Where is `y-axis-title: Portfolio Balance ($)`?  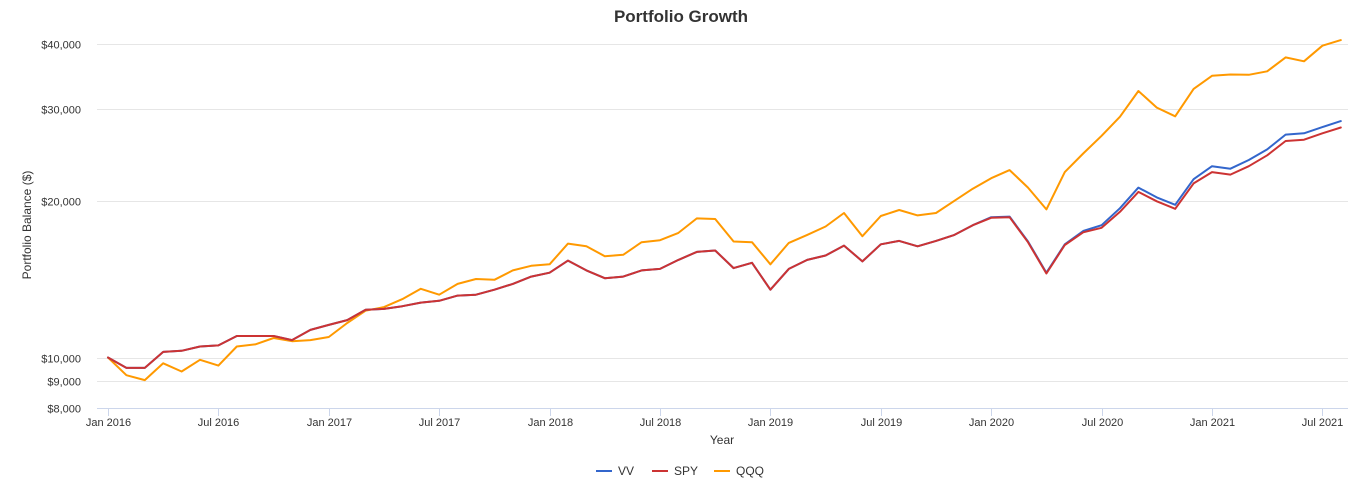
y-axis-title: Portfolio Balance ($) is located at coordinates (27, 225).